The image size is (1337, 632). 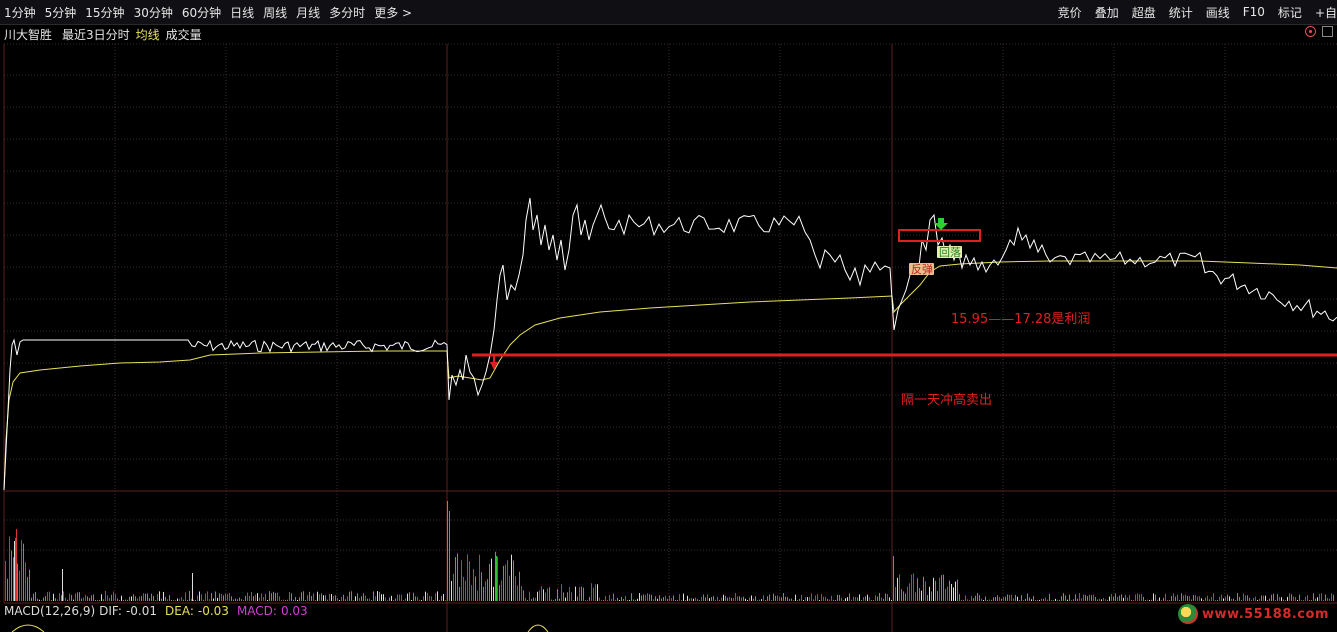 I want to click on statistics-button: 统计, so click(x=1180, y=12).